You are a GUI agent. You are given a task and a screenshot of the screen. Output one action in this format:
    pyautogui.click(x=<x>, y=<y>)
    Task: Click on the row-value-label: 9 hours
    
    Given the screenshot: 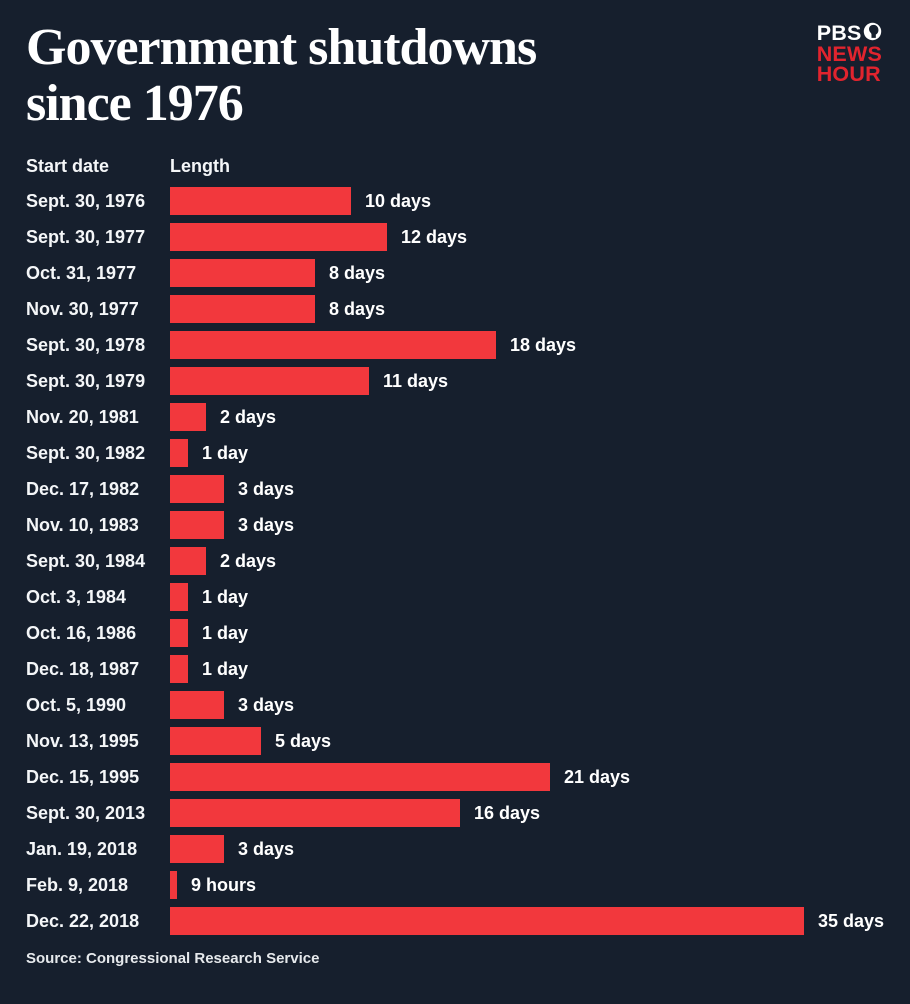 What is the action you would take?
    pyautogui.click(x=224, y=884)
    